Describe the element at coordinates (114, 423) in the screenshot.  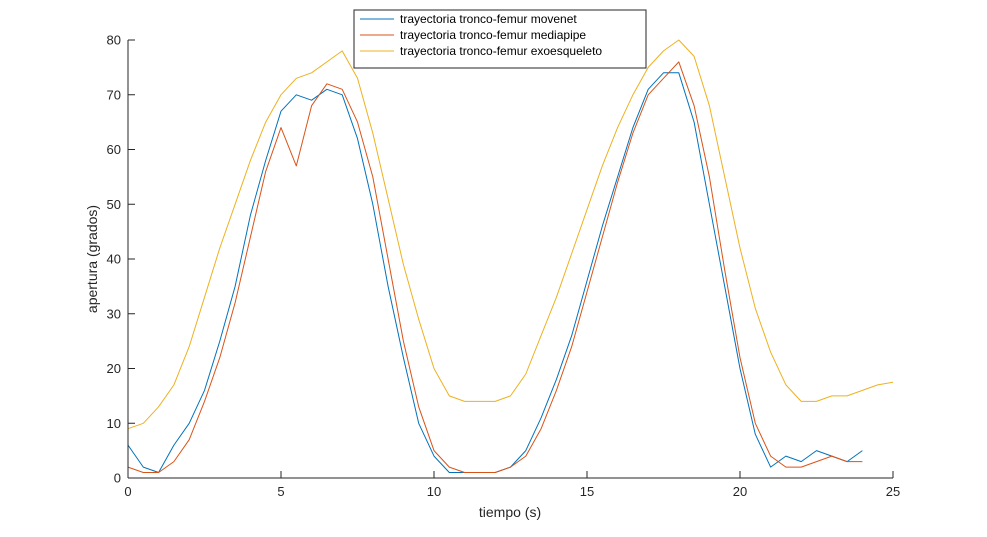
I see `y-tick-label: 10` at that location.